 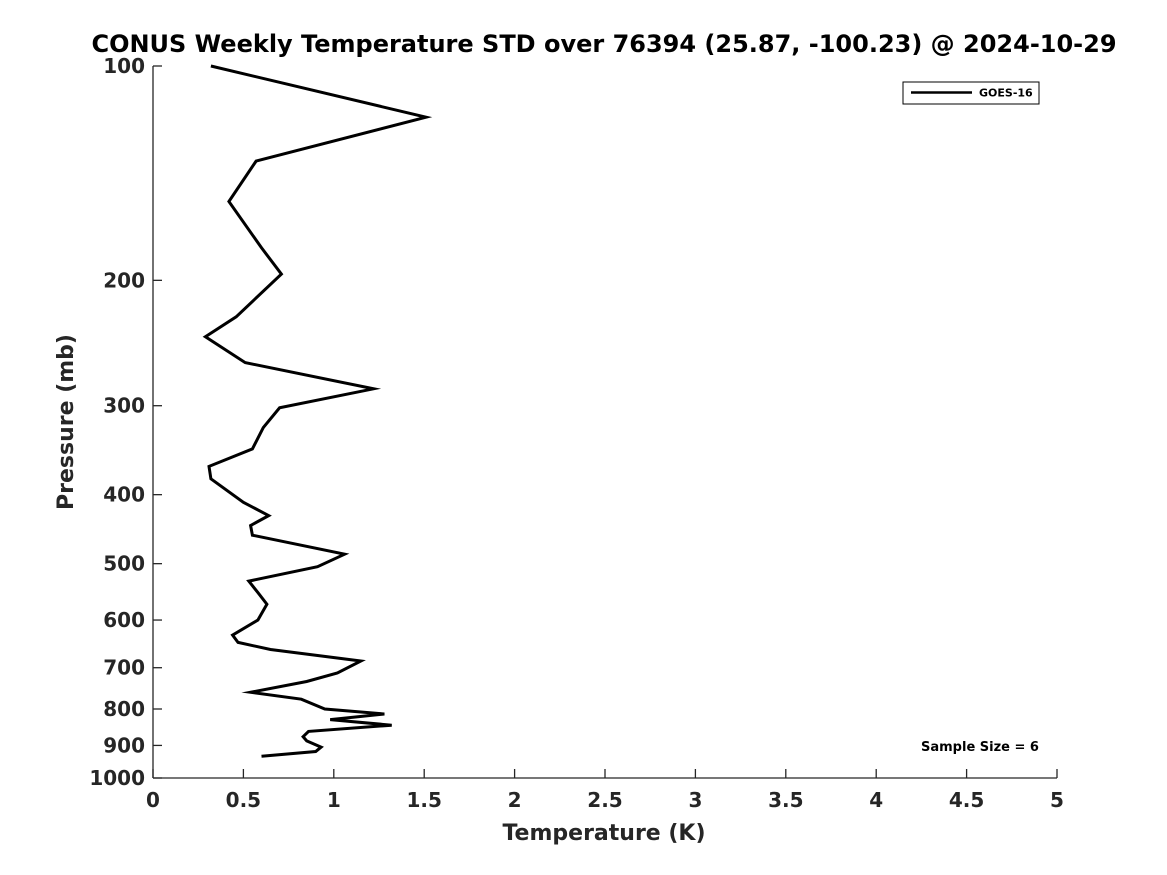 What do you see at coordinates (980, 747) in the screenshot?
I see `sample-size-annotation: Sample Size = 6` at bounding box center [980, 747].